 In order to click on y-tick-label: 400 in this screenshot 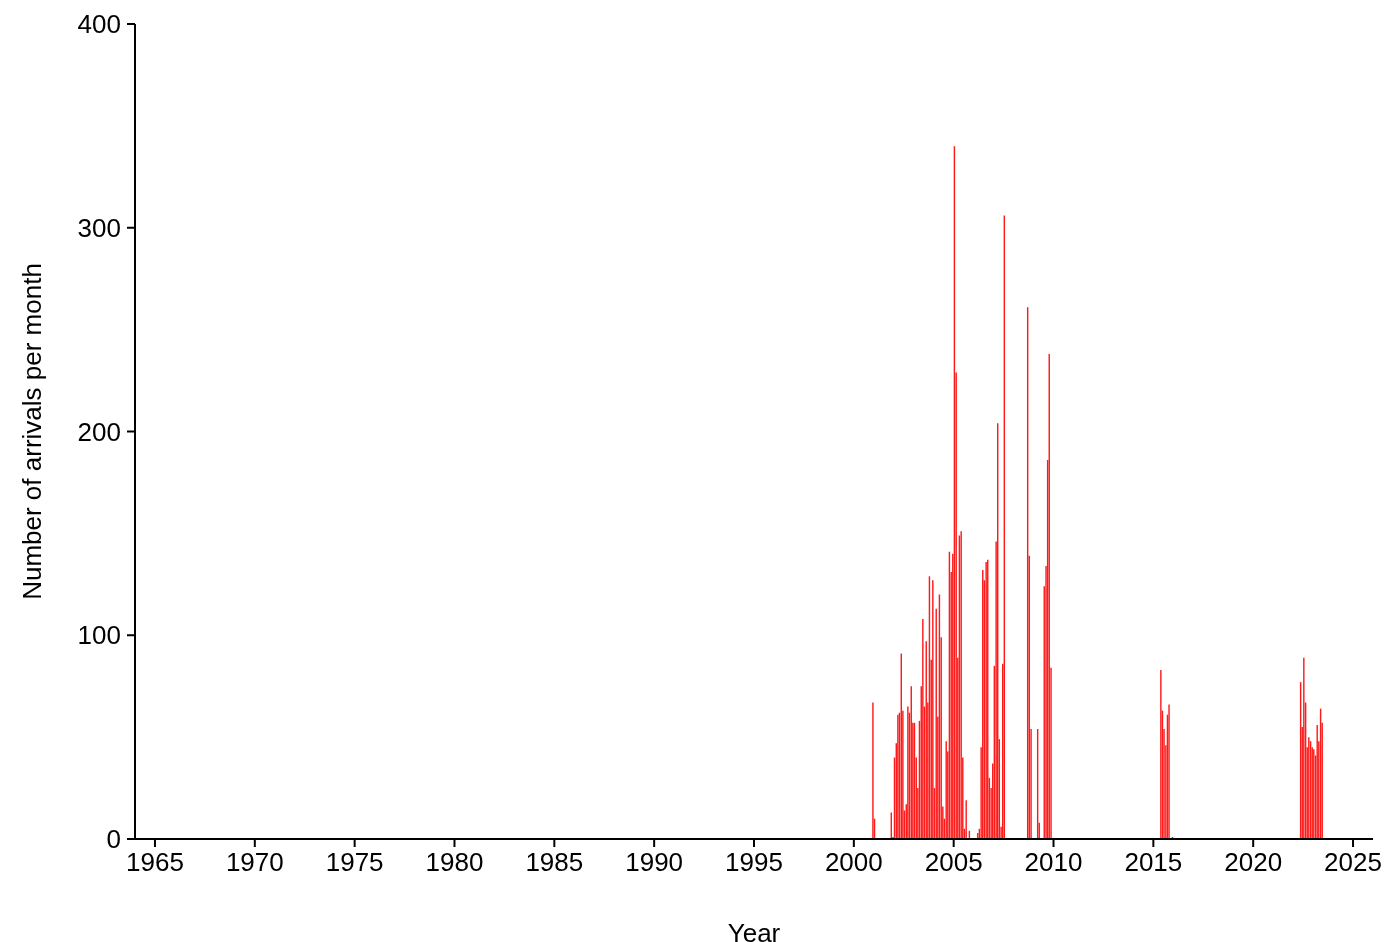, I will do `click(99, 24)`.